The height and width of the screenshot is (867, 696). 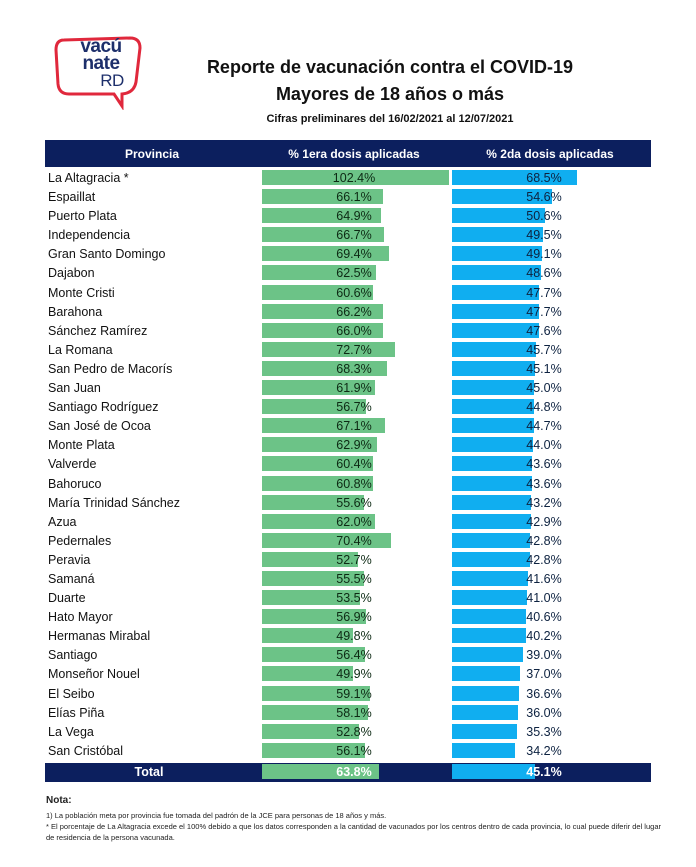 I want to click on first-dose-value: 62.0%, so click(x=354, y=521).